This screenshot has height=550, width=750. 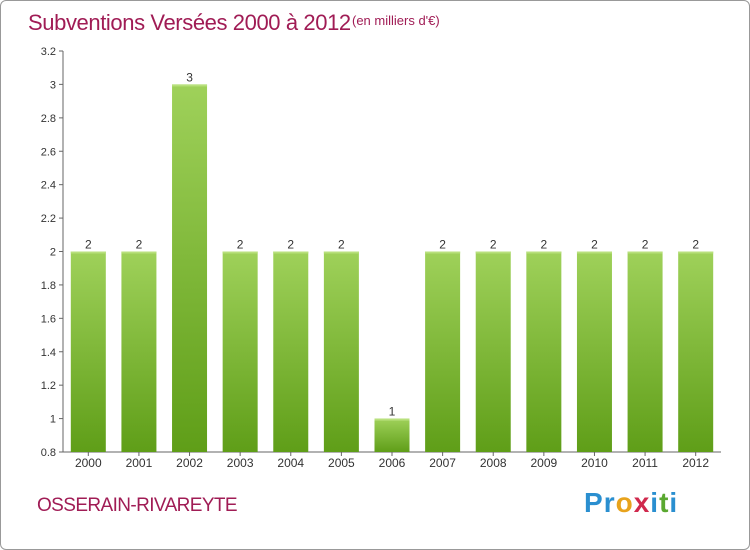 I want to click on y-tick-label: 2.4, so click(x=48, y=186).